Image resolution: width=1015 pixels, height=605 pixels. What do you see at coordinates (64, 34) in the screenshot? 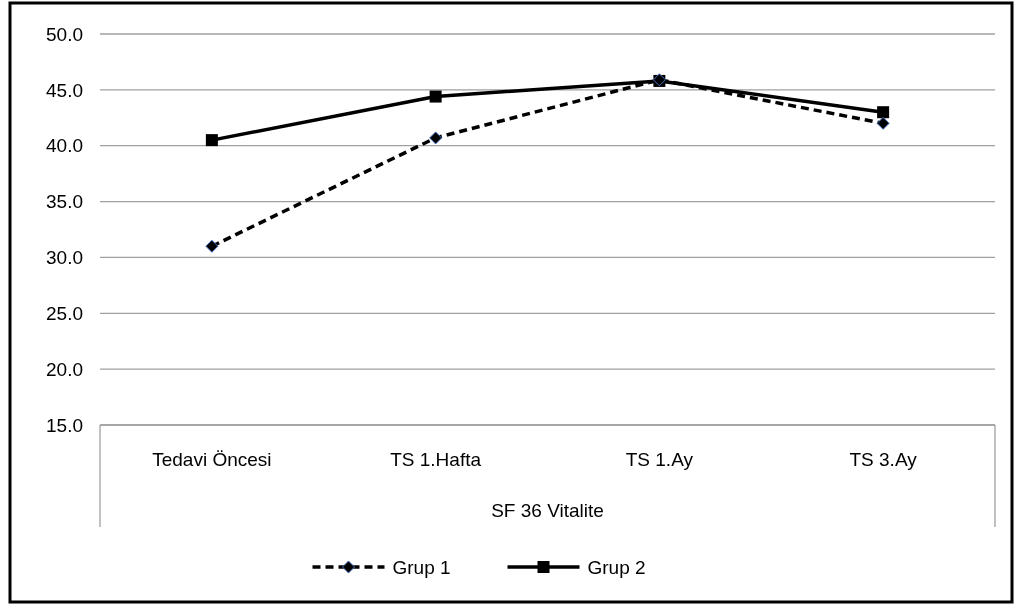
I see `y-tick-label: 50.0` at bounding box center [64, 34].